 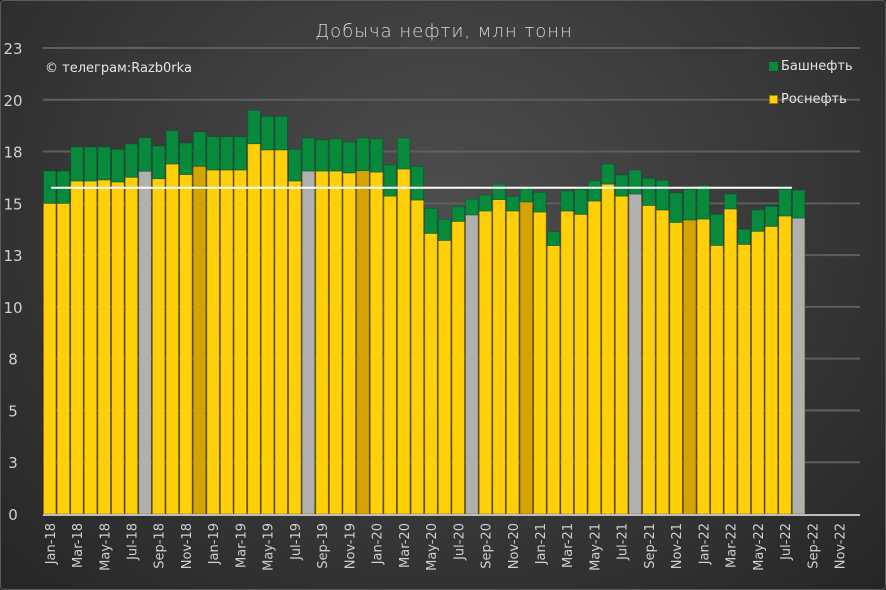 What do you see at coordinates (12, 308) in the screenshot?
I see `y-tick-label: 10` at bounding box center [12, 308].